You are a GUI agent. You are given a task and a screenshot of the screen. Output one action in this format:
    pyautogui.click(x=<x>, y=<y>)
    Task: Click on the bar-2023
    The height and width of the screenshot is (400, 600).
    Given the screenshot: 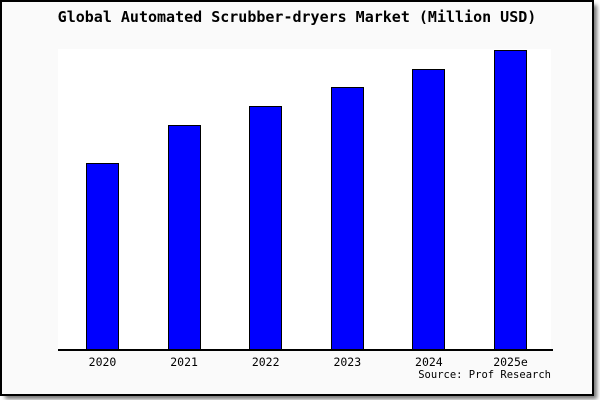 What is the action you would take?
    pyautogui.click(x=347, y=219)
    